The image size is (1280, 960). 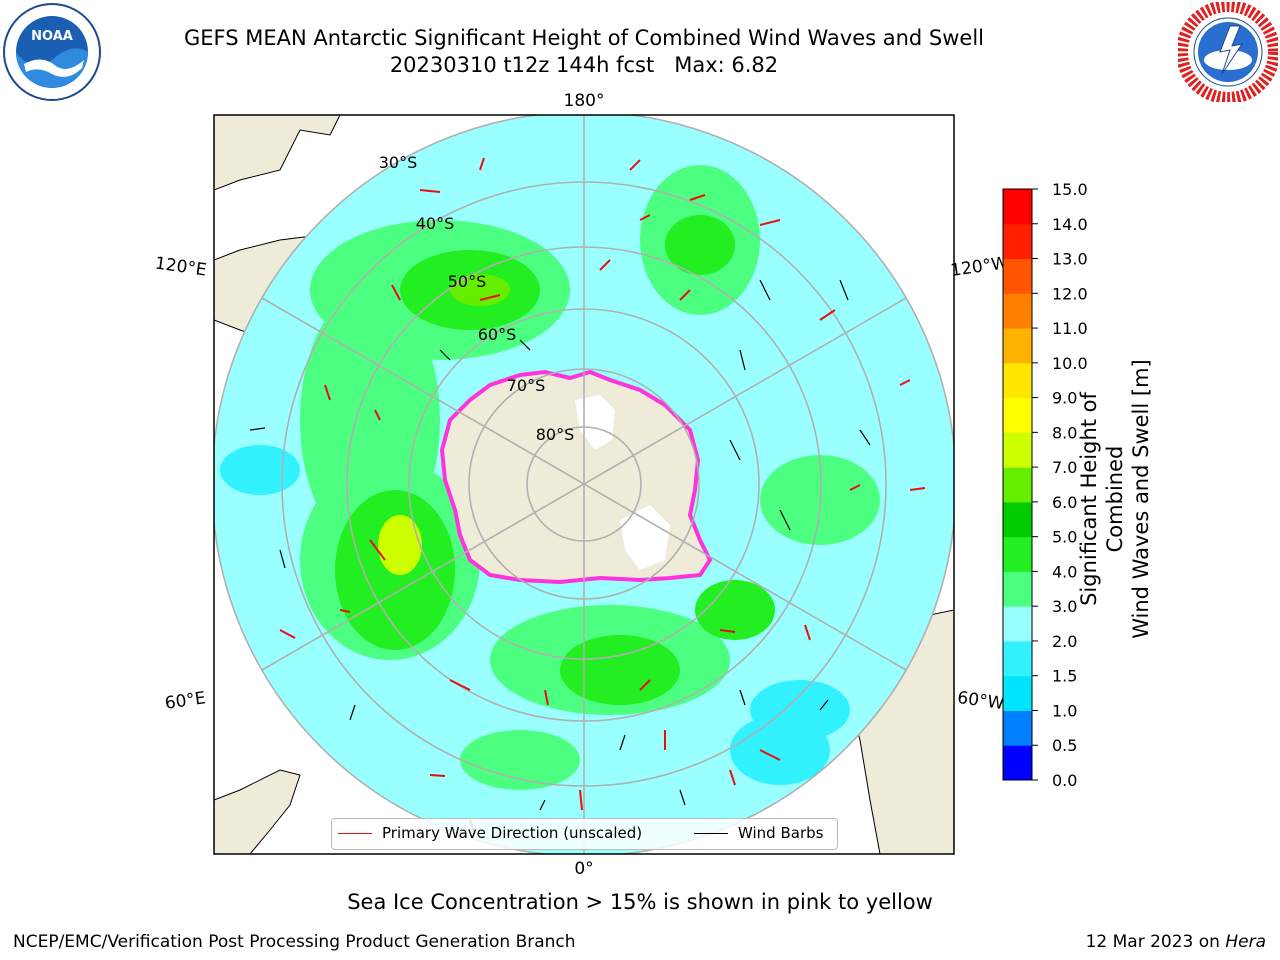 I want to click on lon-label-60e: 60°E, so click(x=185, y=700).